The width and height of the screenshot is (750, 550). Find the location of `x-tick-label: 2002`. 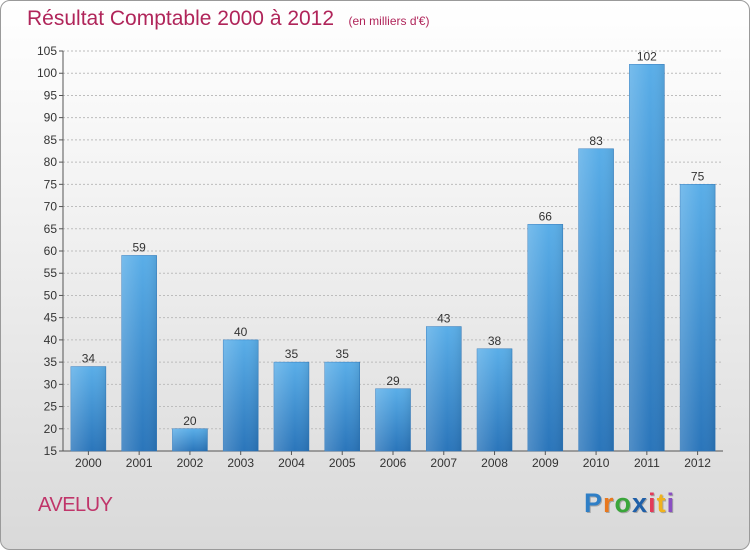

x-tick-label: 2002 is located at coordinates (190, 463).